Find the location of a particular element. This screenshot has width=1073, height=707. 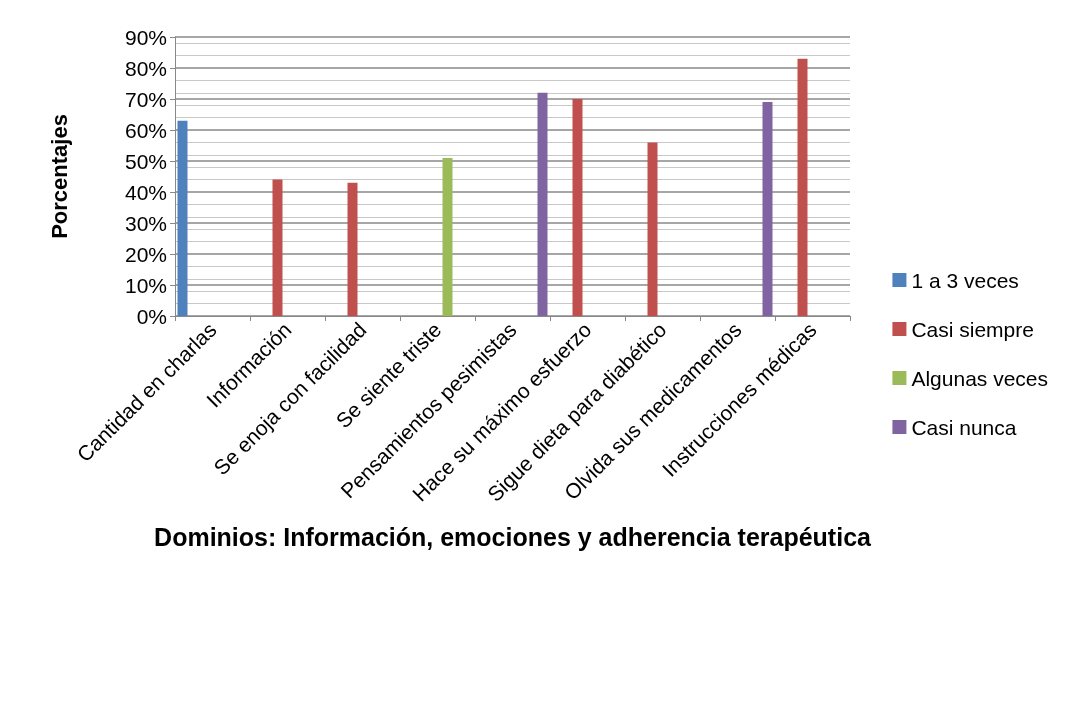

y-tick-label: 60% is located at coordinates (145, 130).